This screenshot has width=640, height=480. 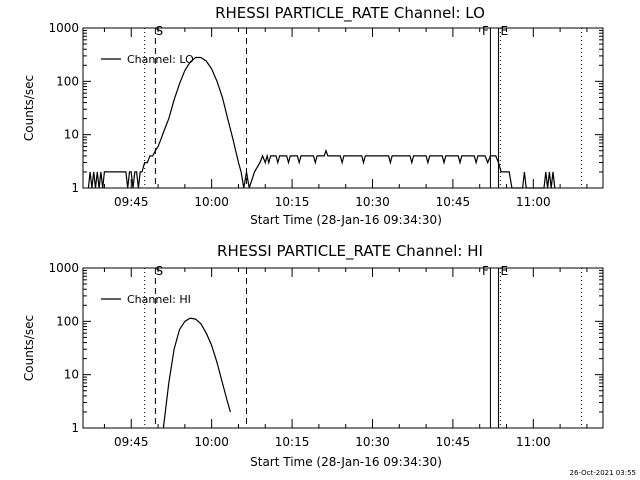 I want to click on legend-label-hi: Channel: HI, so click(x=159, y=299).